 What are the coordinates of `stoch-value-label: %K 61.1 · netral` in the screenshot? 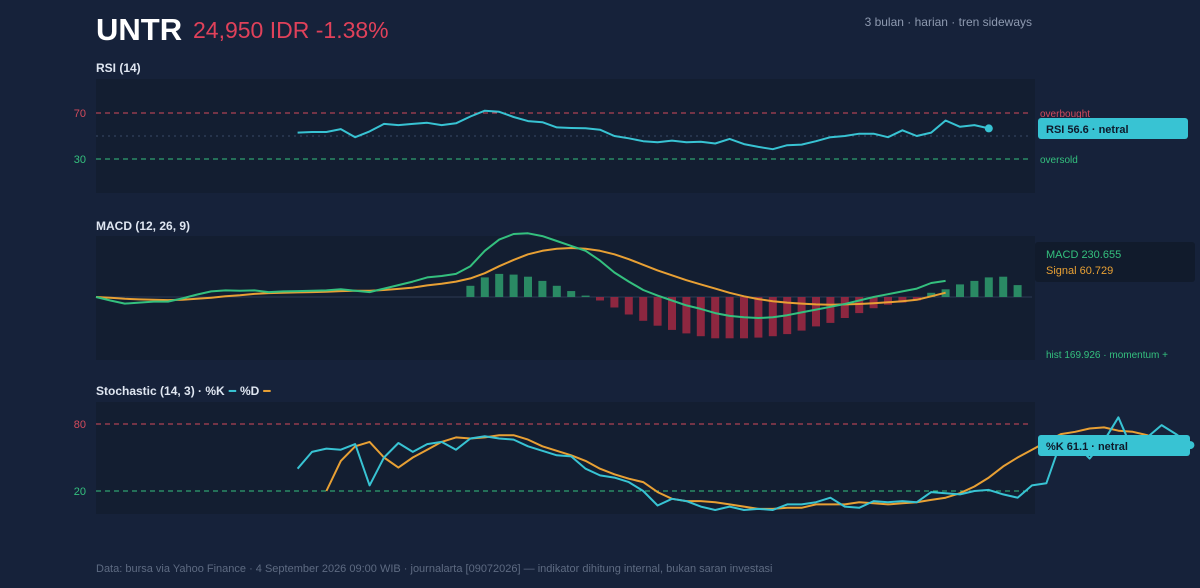 It's located at (1087, 447).